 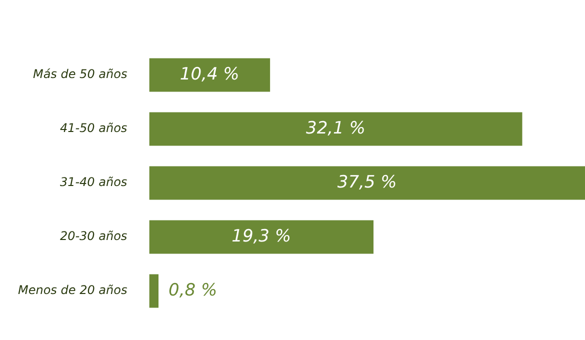 What do you see at coordinates (73, 290) in the screenshot?
I see `y-tick-label: Menos de 20 años` at bounding box center [73, 290].